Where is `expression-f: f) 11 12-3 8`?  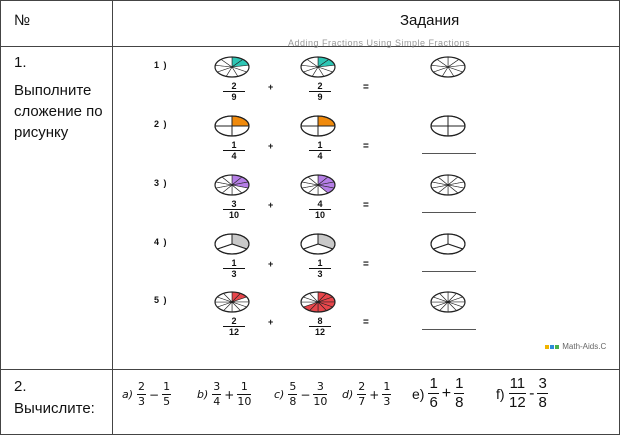 expression-f: f) 11 12-3 8 is located at coordinates (522, 393).